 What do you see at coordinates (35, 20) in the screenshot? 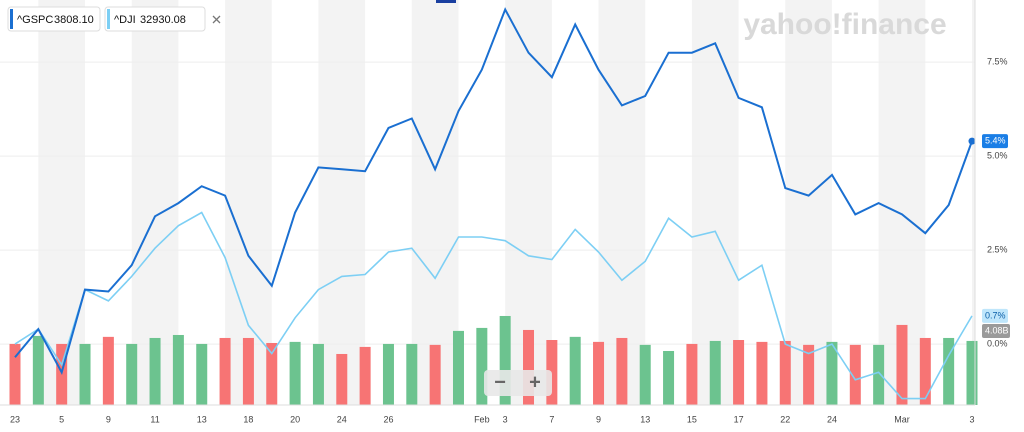
I see `legend-name: ^GSPC` at bounding box center [35, 20].